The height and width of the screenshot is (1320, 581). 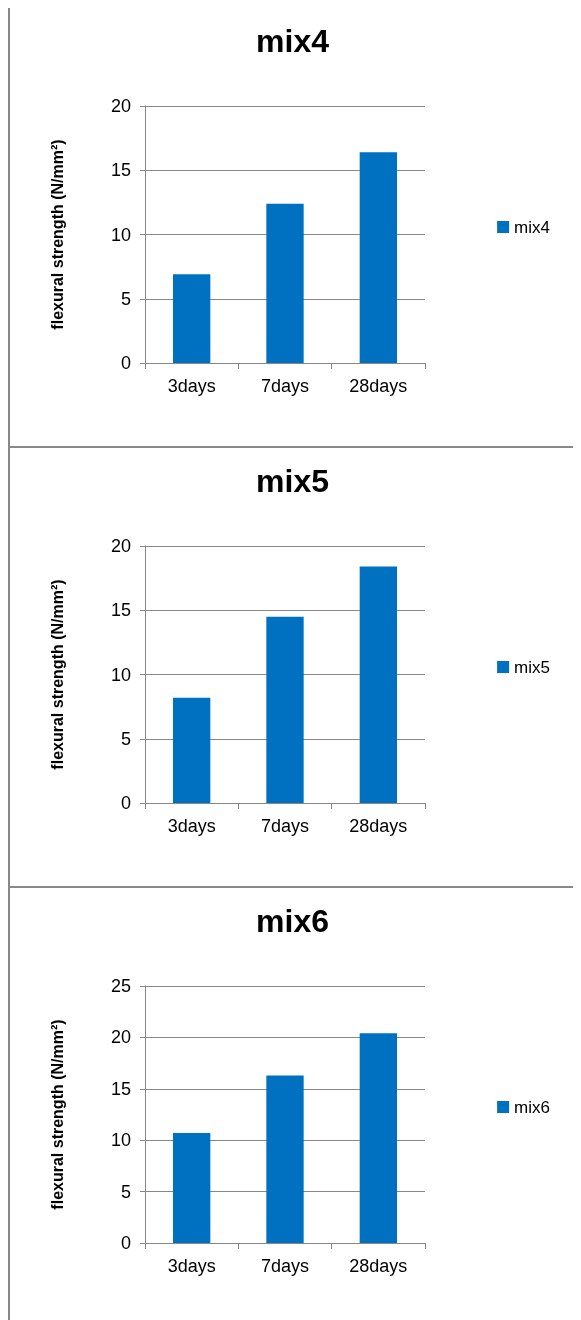 What do you see at coordinates (292, 481) in the screenshot?
I see `chart-title: mix5` at bounding box center [292, 481].